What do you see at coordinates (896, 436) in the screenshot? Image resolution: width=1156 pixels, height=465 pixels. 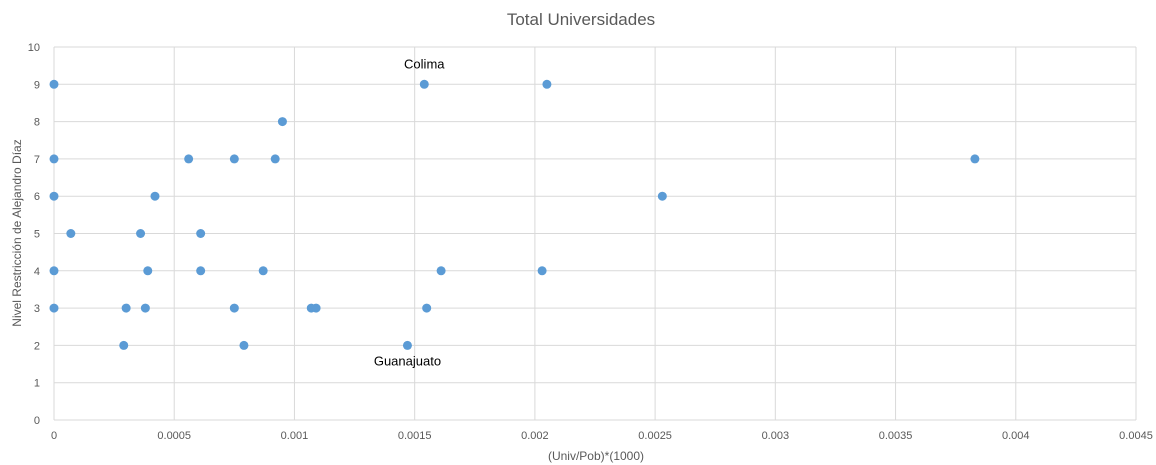 I see `x-tick-label: 0.0035` at bounding box center [896, 436].